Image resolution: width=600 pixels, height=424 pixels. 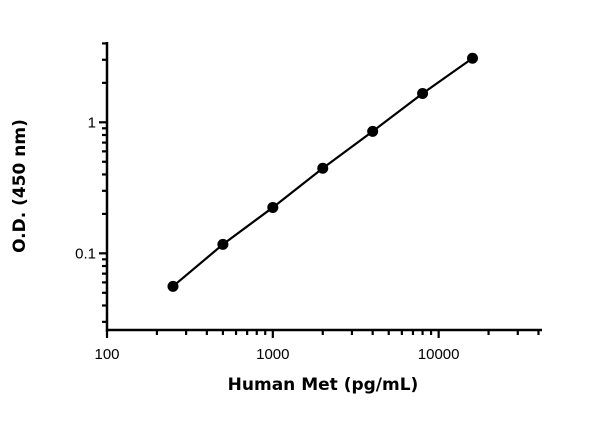 I want to click on y-axis: 0.11, so click(x=92, y=187).